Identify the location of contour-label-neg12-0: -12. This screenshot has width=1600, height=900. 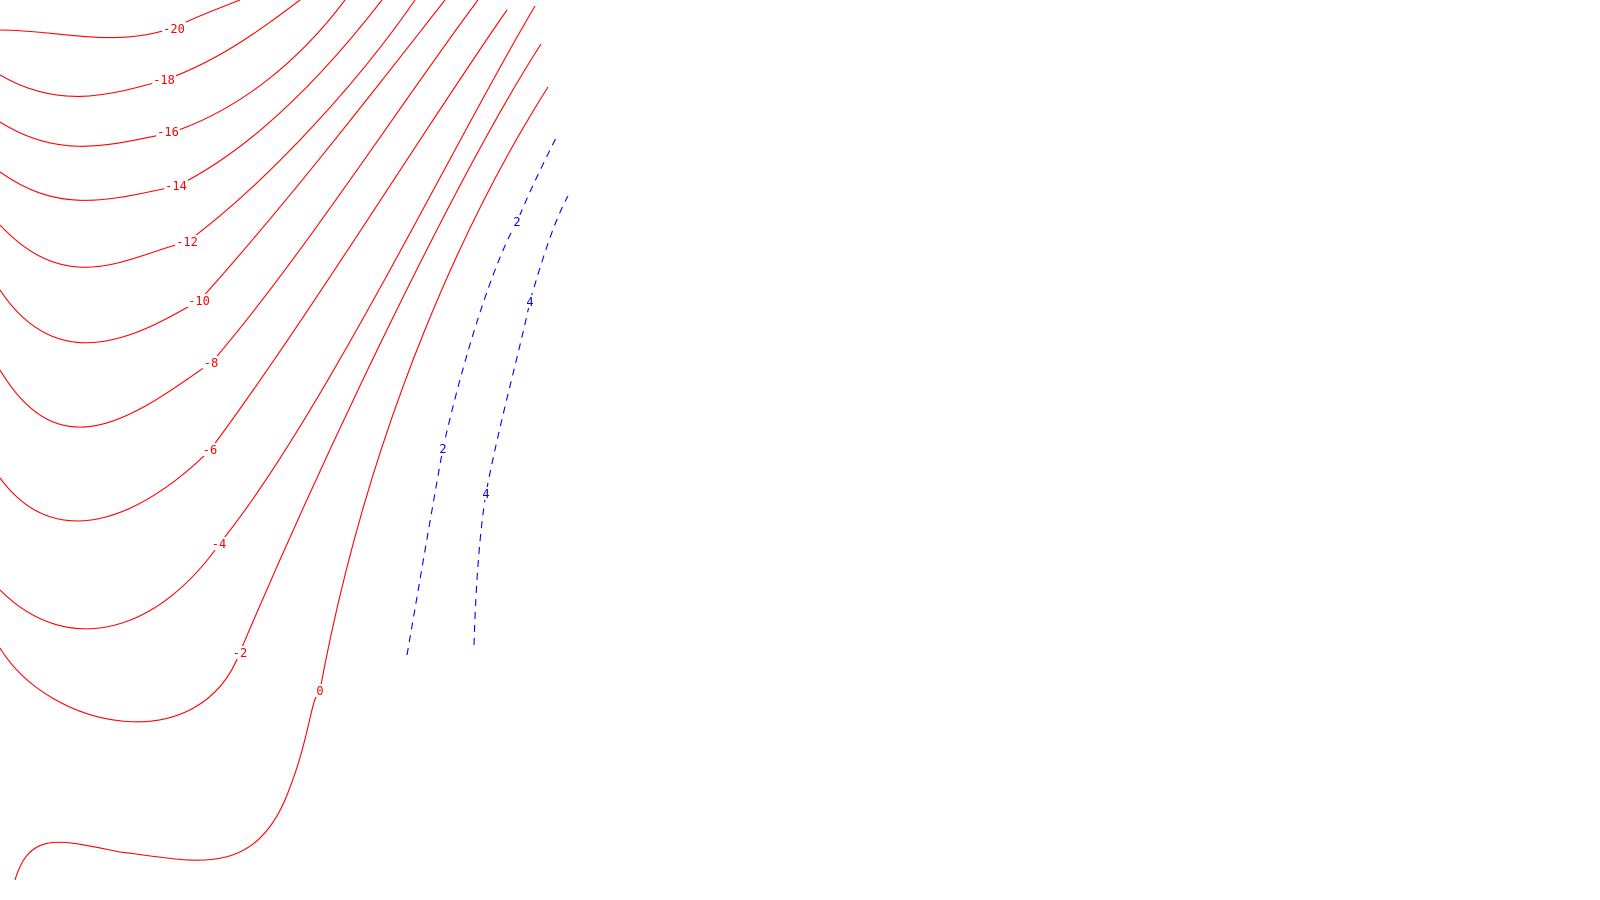
(187, 242).